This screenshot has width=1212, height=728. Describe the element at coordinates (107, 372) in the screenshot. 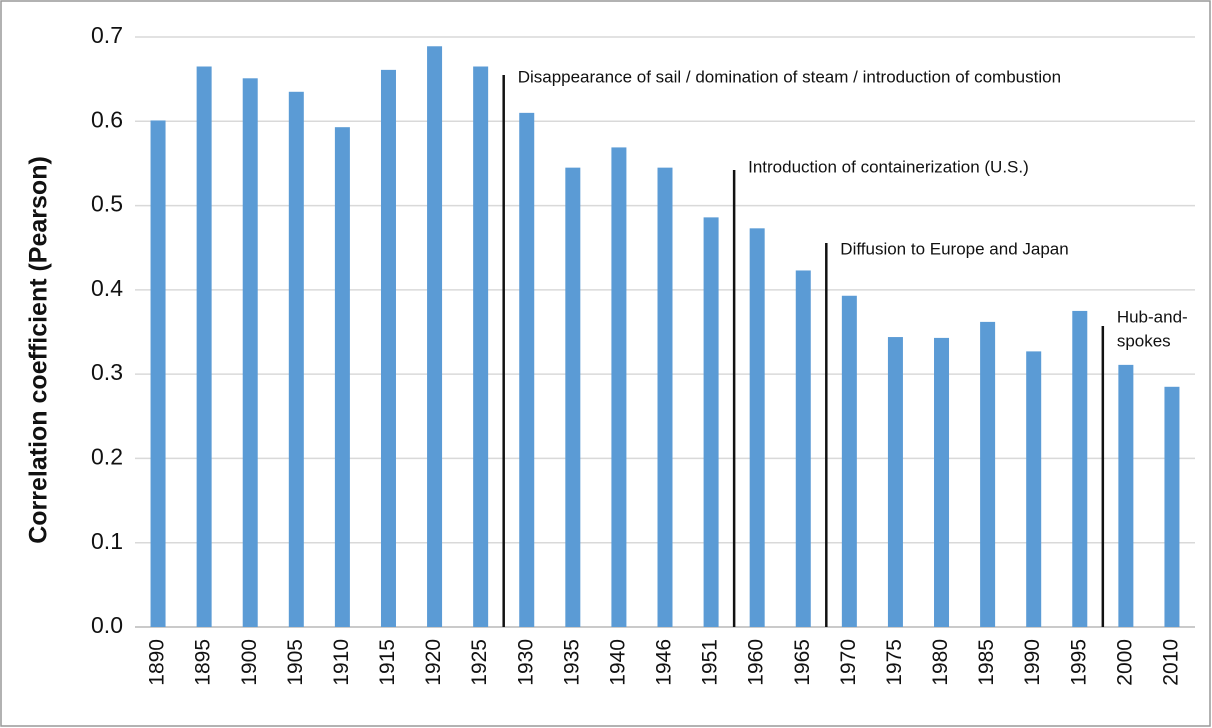

I see `y-tick-label: 0.3` at that location.